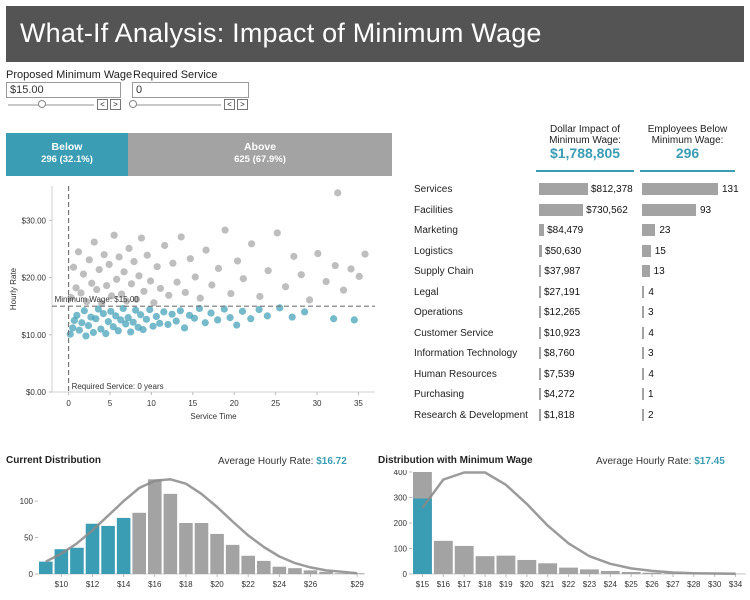  Describe the element at coordinates (51, 105) in the screenshot. I see `wage-slider-track` at that location.